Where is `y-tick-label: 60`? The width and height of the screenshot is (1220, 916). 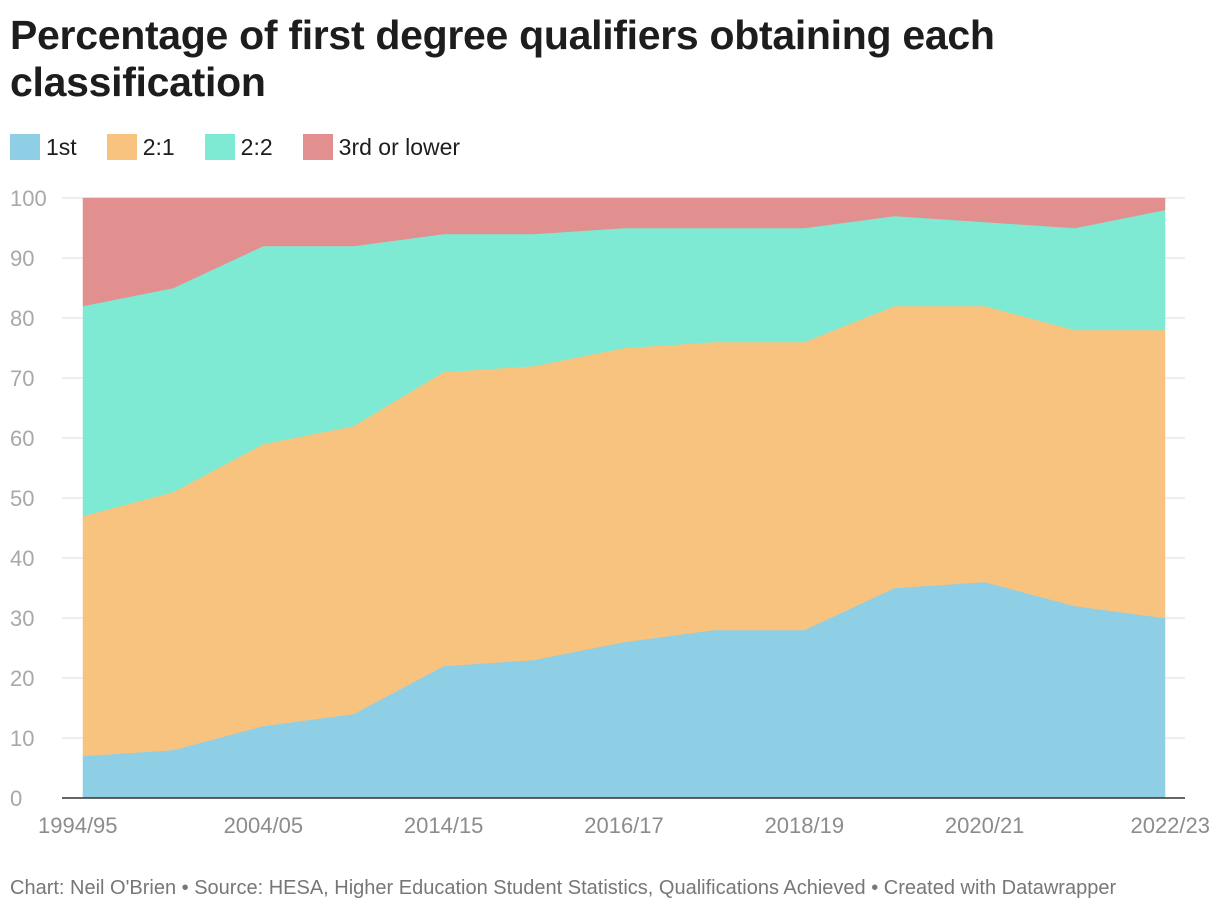
y-tick-label: 60 is located at coordinates (22, 438).